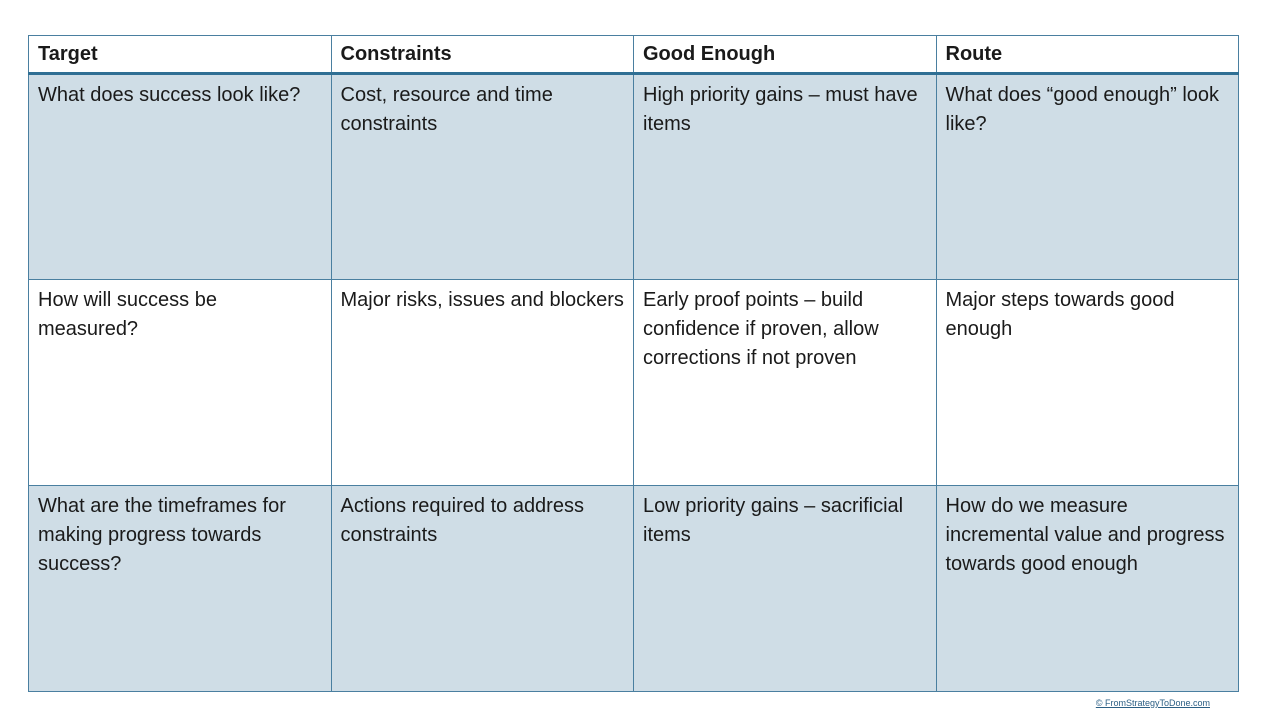 The width and height of the screenshot is (1280, 720). What do you see at coordinates (180, 382) in the screenshot?
I see `table-cell: How will success be measured?` at bounding box center [180, 382].